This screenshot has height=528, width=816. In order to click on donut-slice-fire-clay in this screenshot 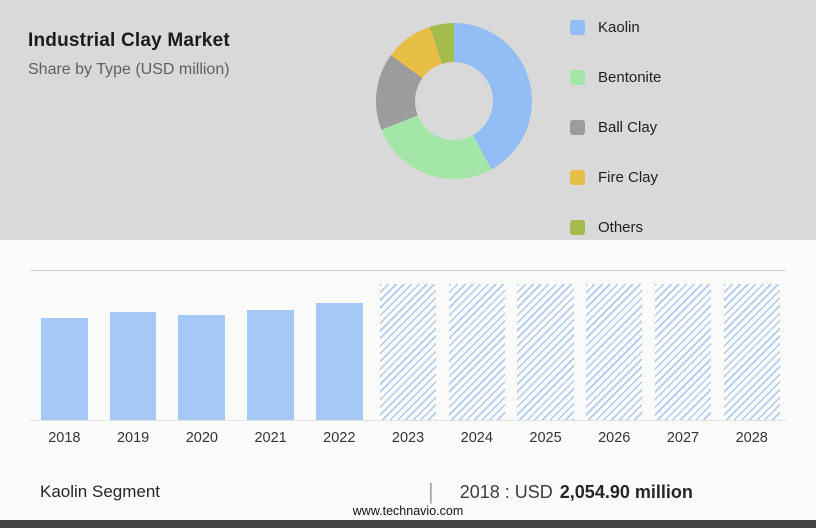, I will do `click(416, 52)`.